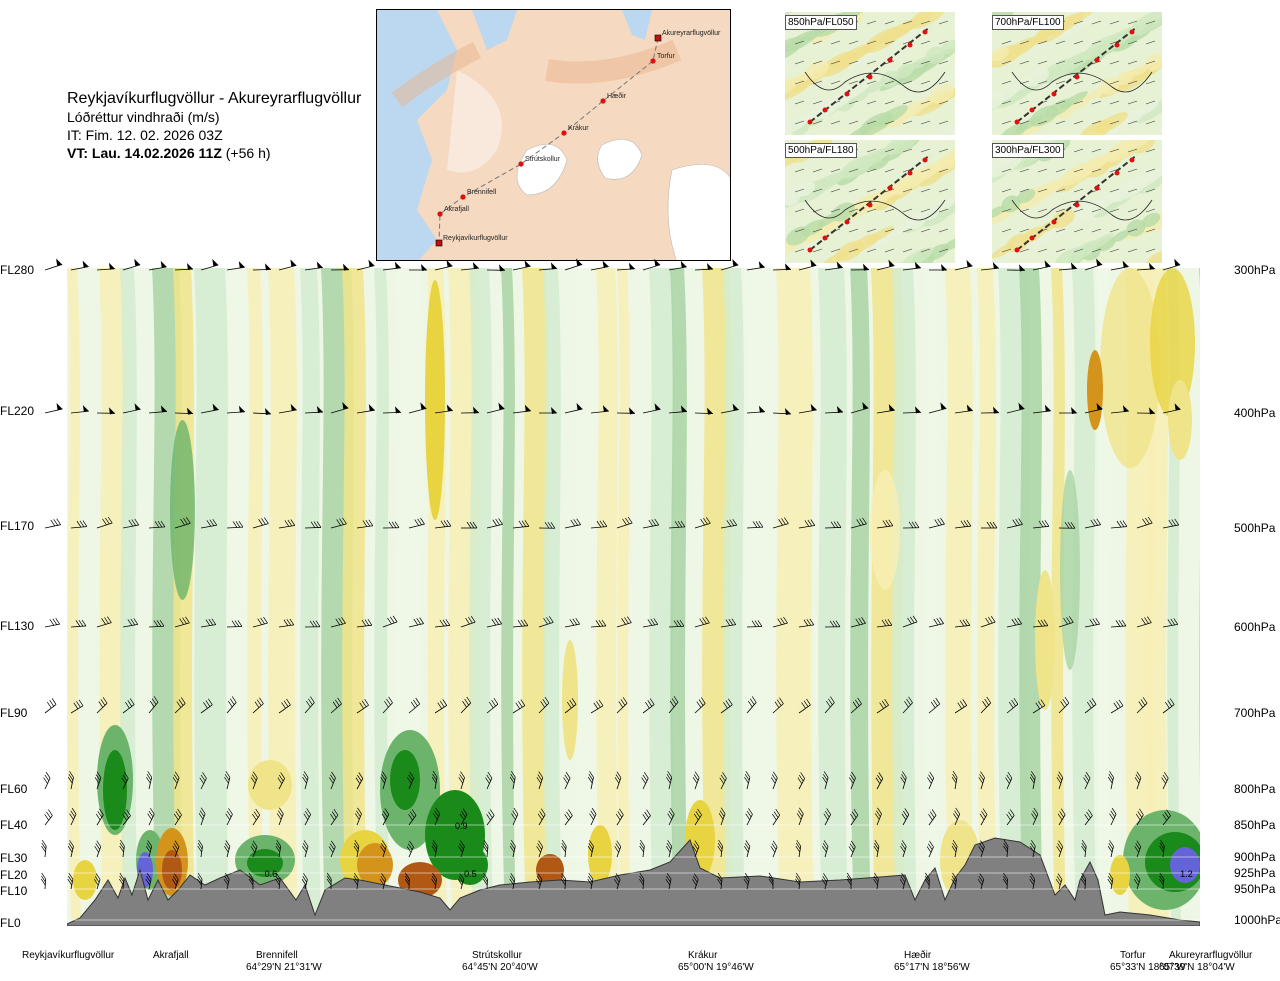 The image size is (1280, 981). I want to click on map-relief, so click(436, 74).